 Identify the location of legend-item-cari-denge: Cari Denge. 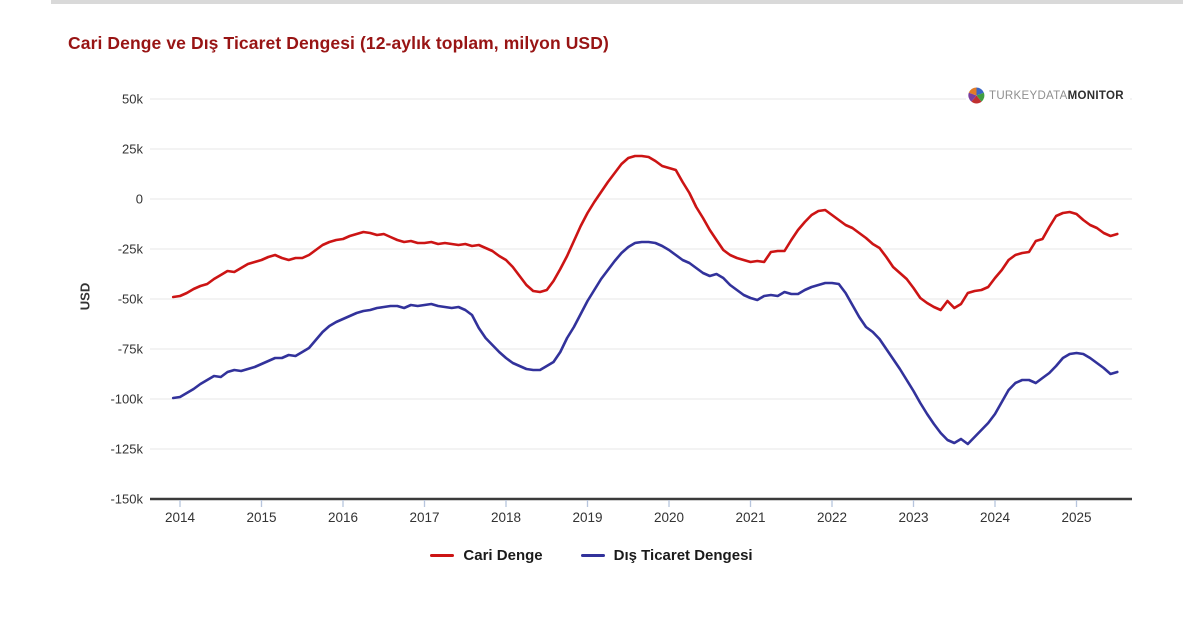
(486, 555).